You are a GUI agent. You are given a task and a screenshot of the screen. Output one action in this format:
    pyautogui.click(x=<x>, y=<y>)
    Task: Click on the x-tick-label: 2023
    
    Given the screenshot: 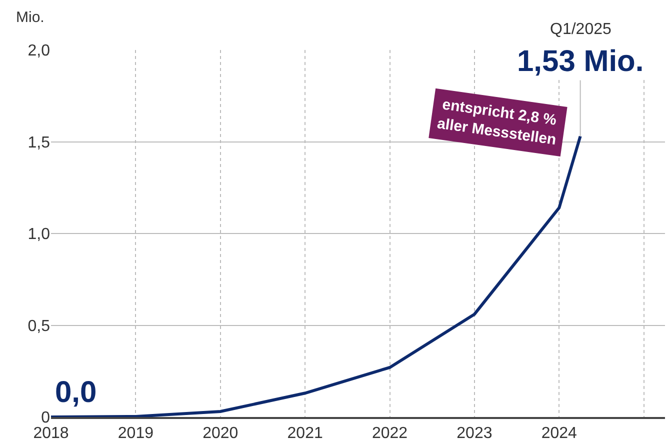 What is the action you would take?
    pyautogui.click(x=474, y=433)
    